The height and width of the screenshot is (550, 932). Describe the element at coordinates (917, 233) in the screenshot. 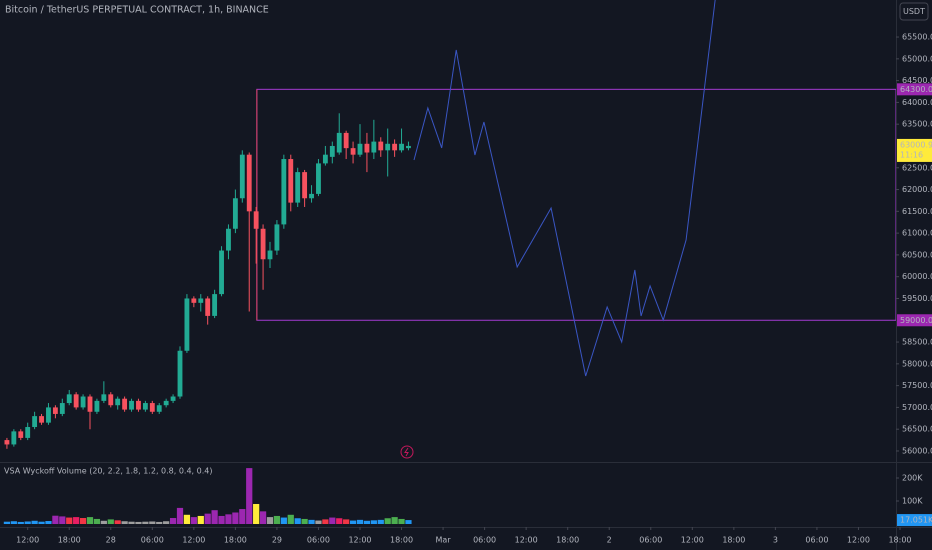

I see `y-tick-label: 61000.0` at that location.